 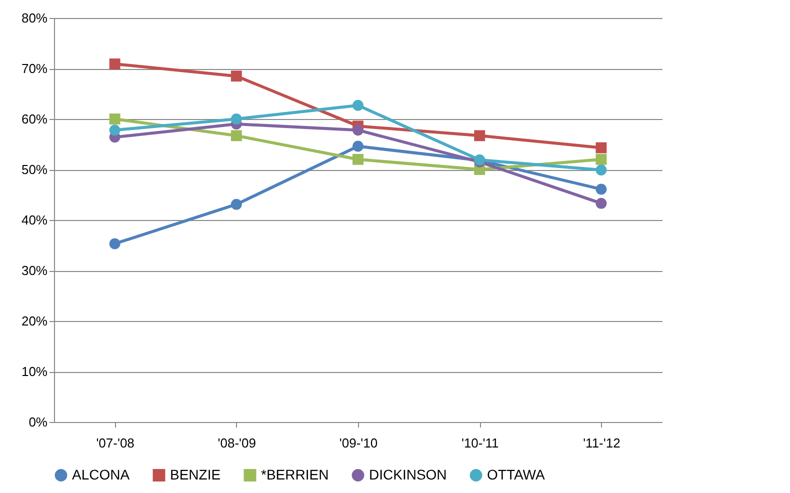 I want to click on legend-label: OTTAWA, so click(x=516, y=474).